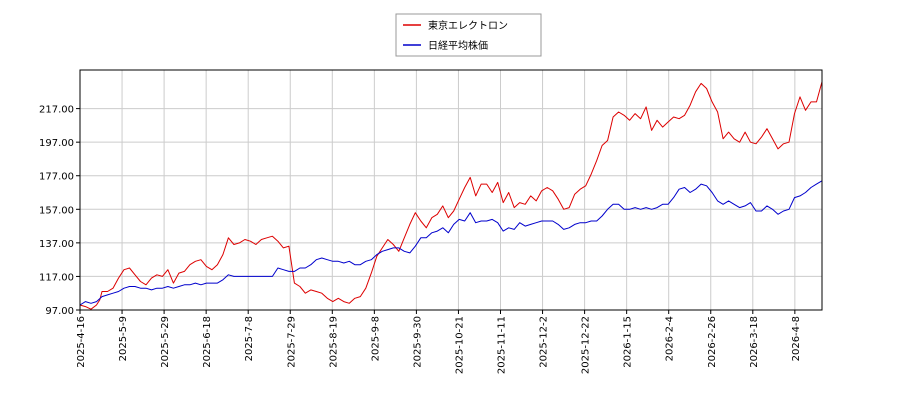 The image size is (900, 404). What do you see at coordinates (628, 342) in the screenshot?
I see `x-tick-label: 2026-1-15` at bounding box center [628, 342].